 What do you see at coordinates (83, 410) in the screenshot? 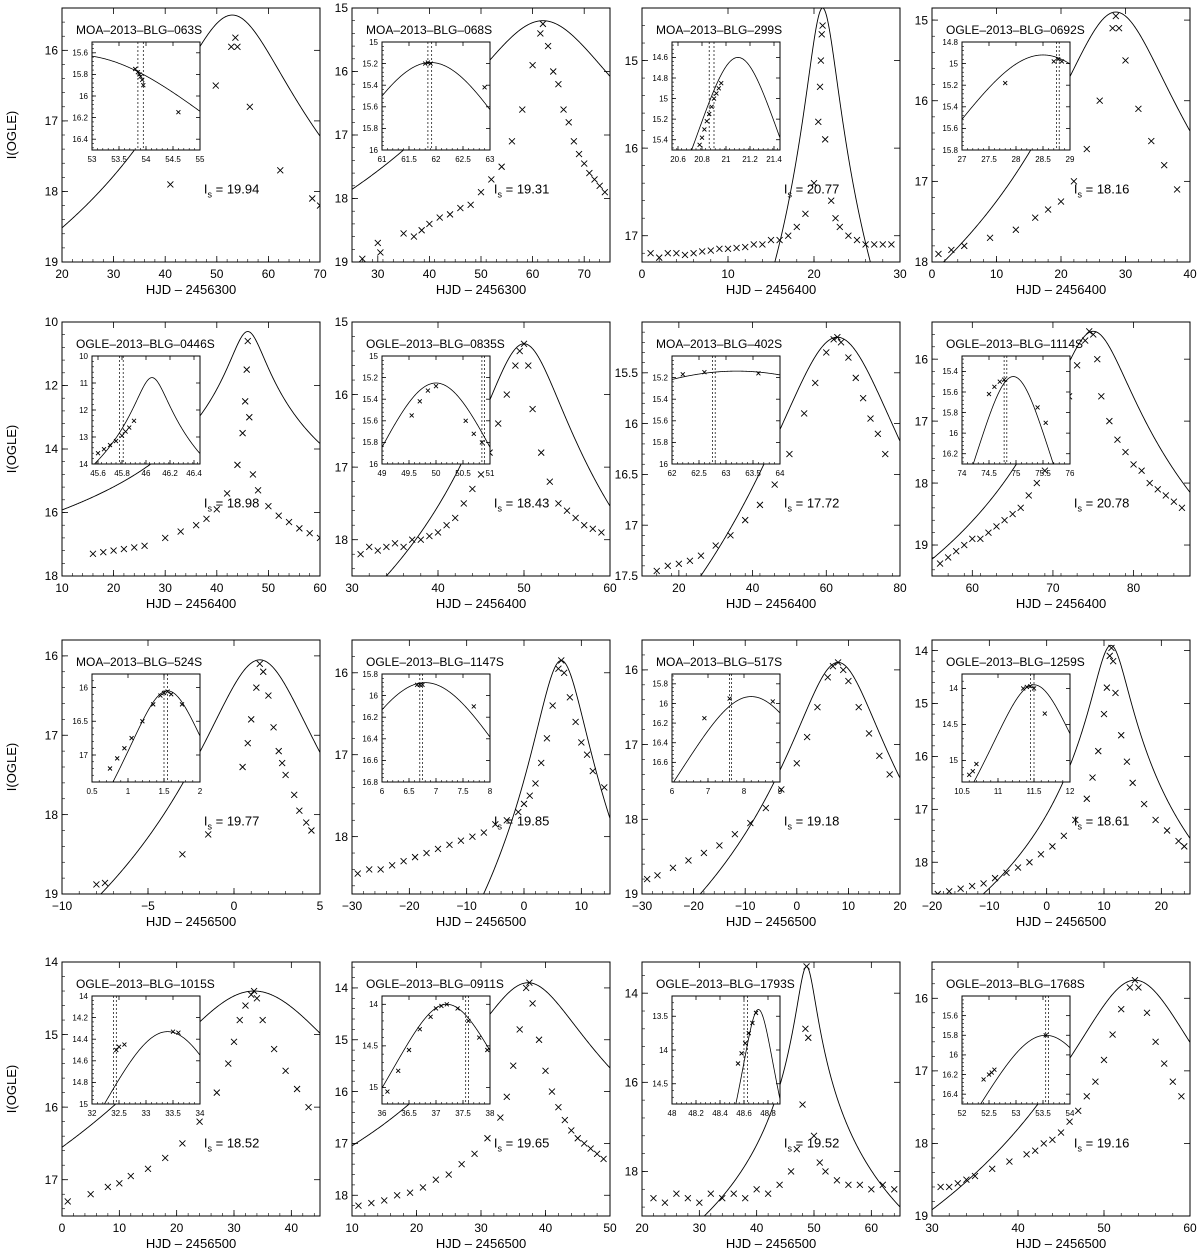
I see `inset-ytick-label: 12` at bounding box center [83, 410].